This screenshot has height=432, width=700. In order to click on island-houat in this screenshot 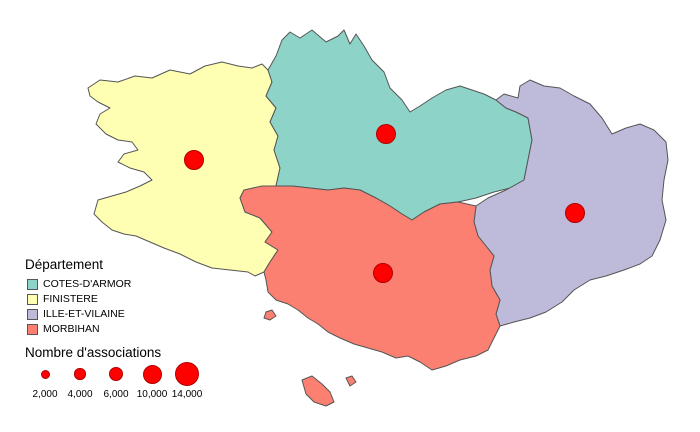, I will do `click(351, 381)`.